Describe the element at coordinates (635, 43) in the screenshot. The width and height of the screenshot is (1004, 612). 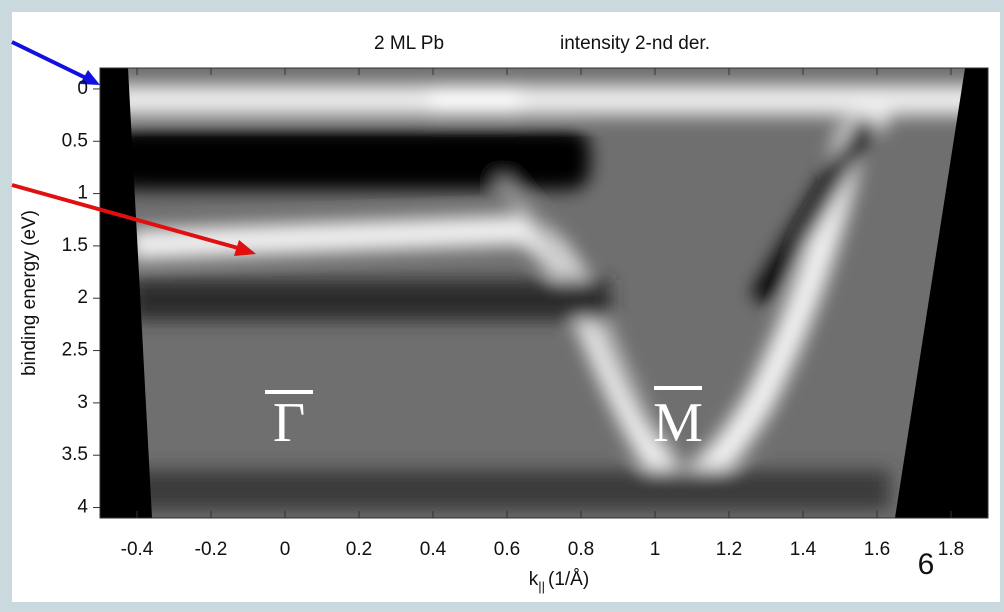
I see `chart-subtitle: intensity 2-nd der.` at that location.